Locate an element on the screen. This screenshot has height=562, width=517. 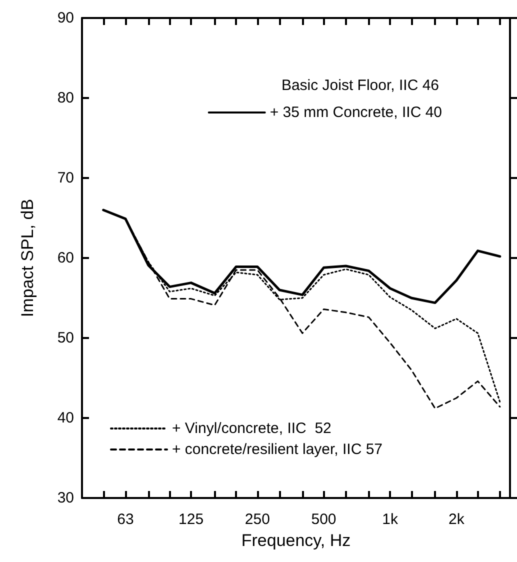
x-tick-label: 1k is located at coordinates (390, 519).